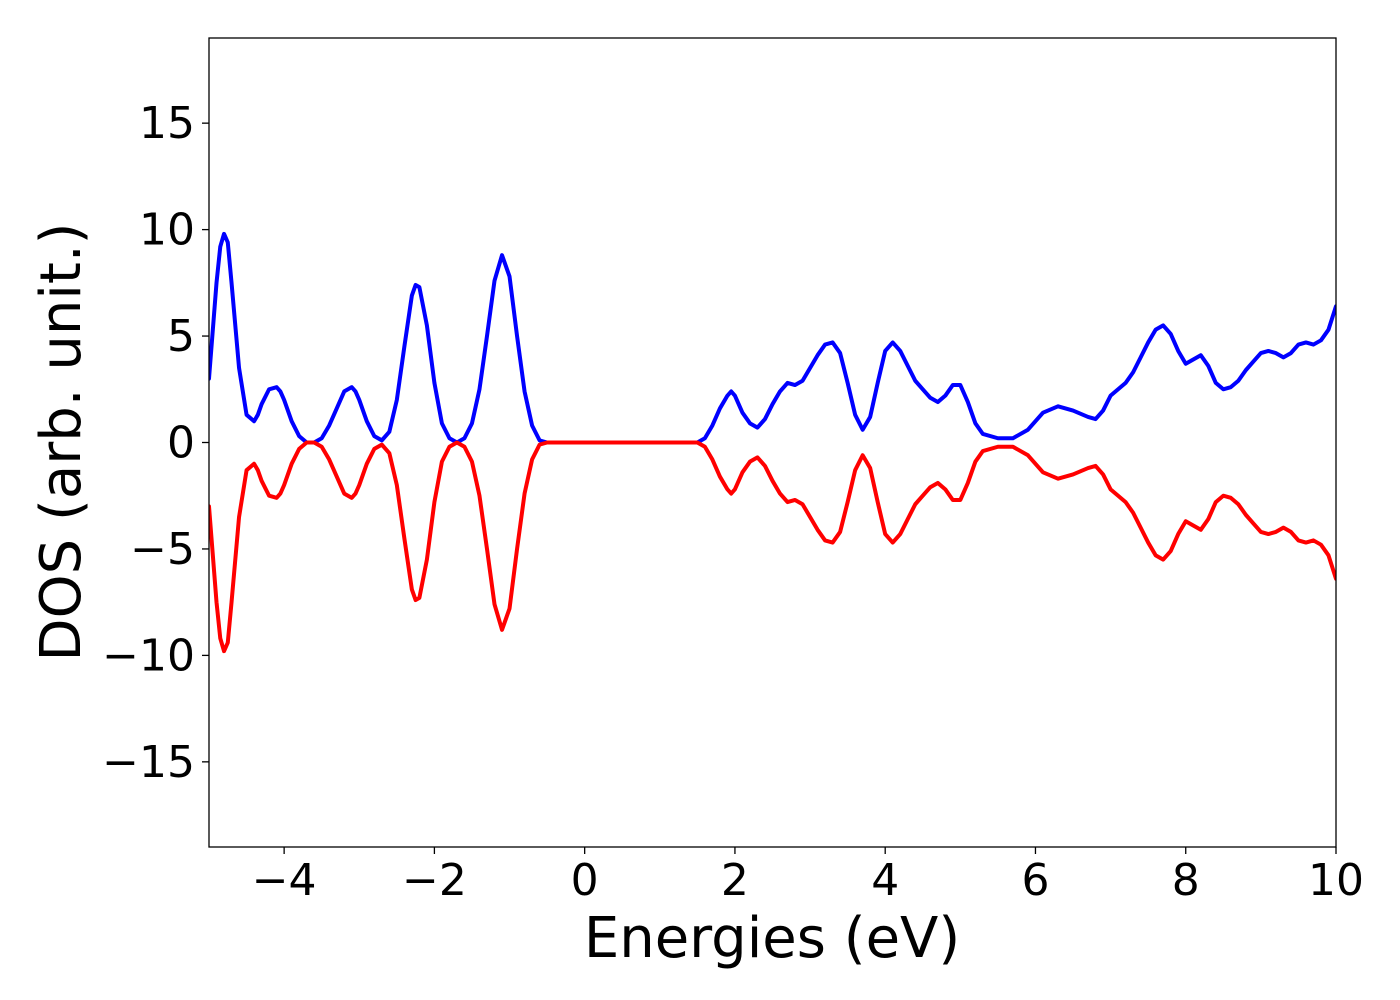  What do you see at coordinates (167, 123) in the screenshot?
I see `y-tick-label: 15` at bounding box center [167, 123].